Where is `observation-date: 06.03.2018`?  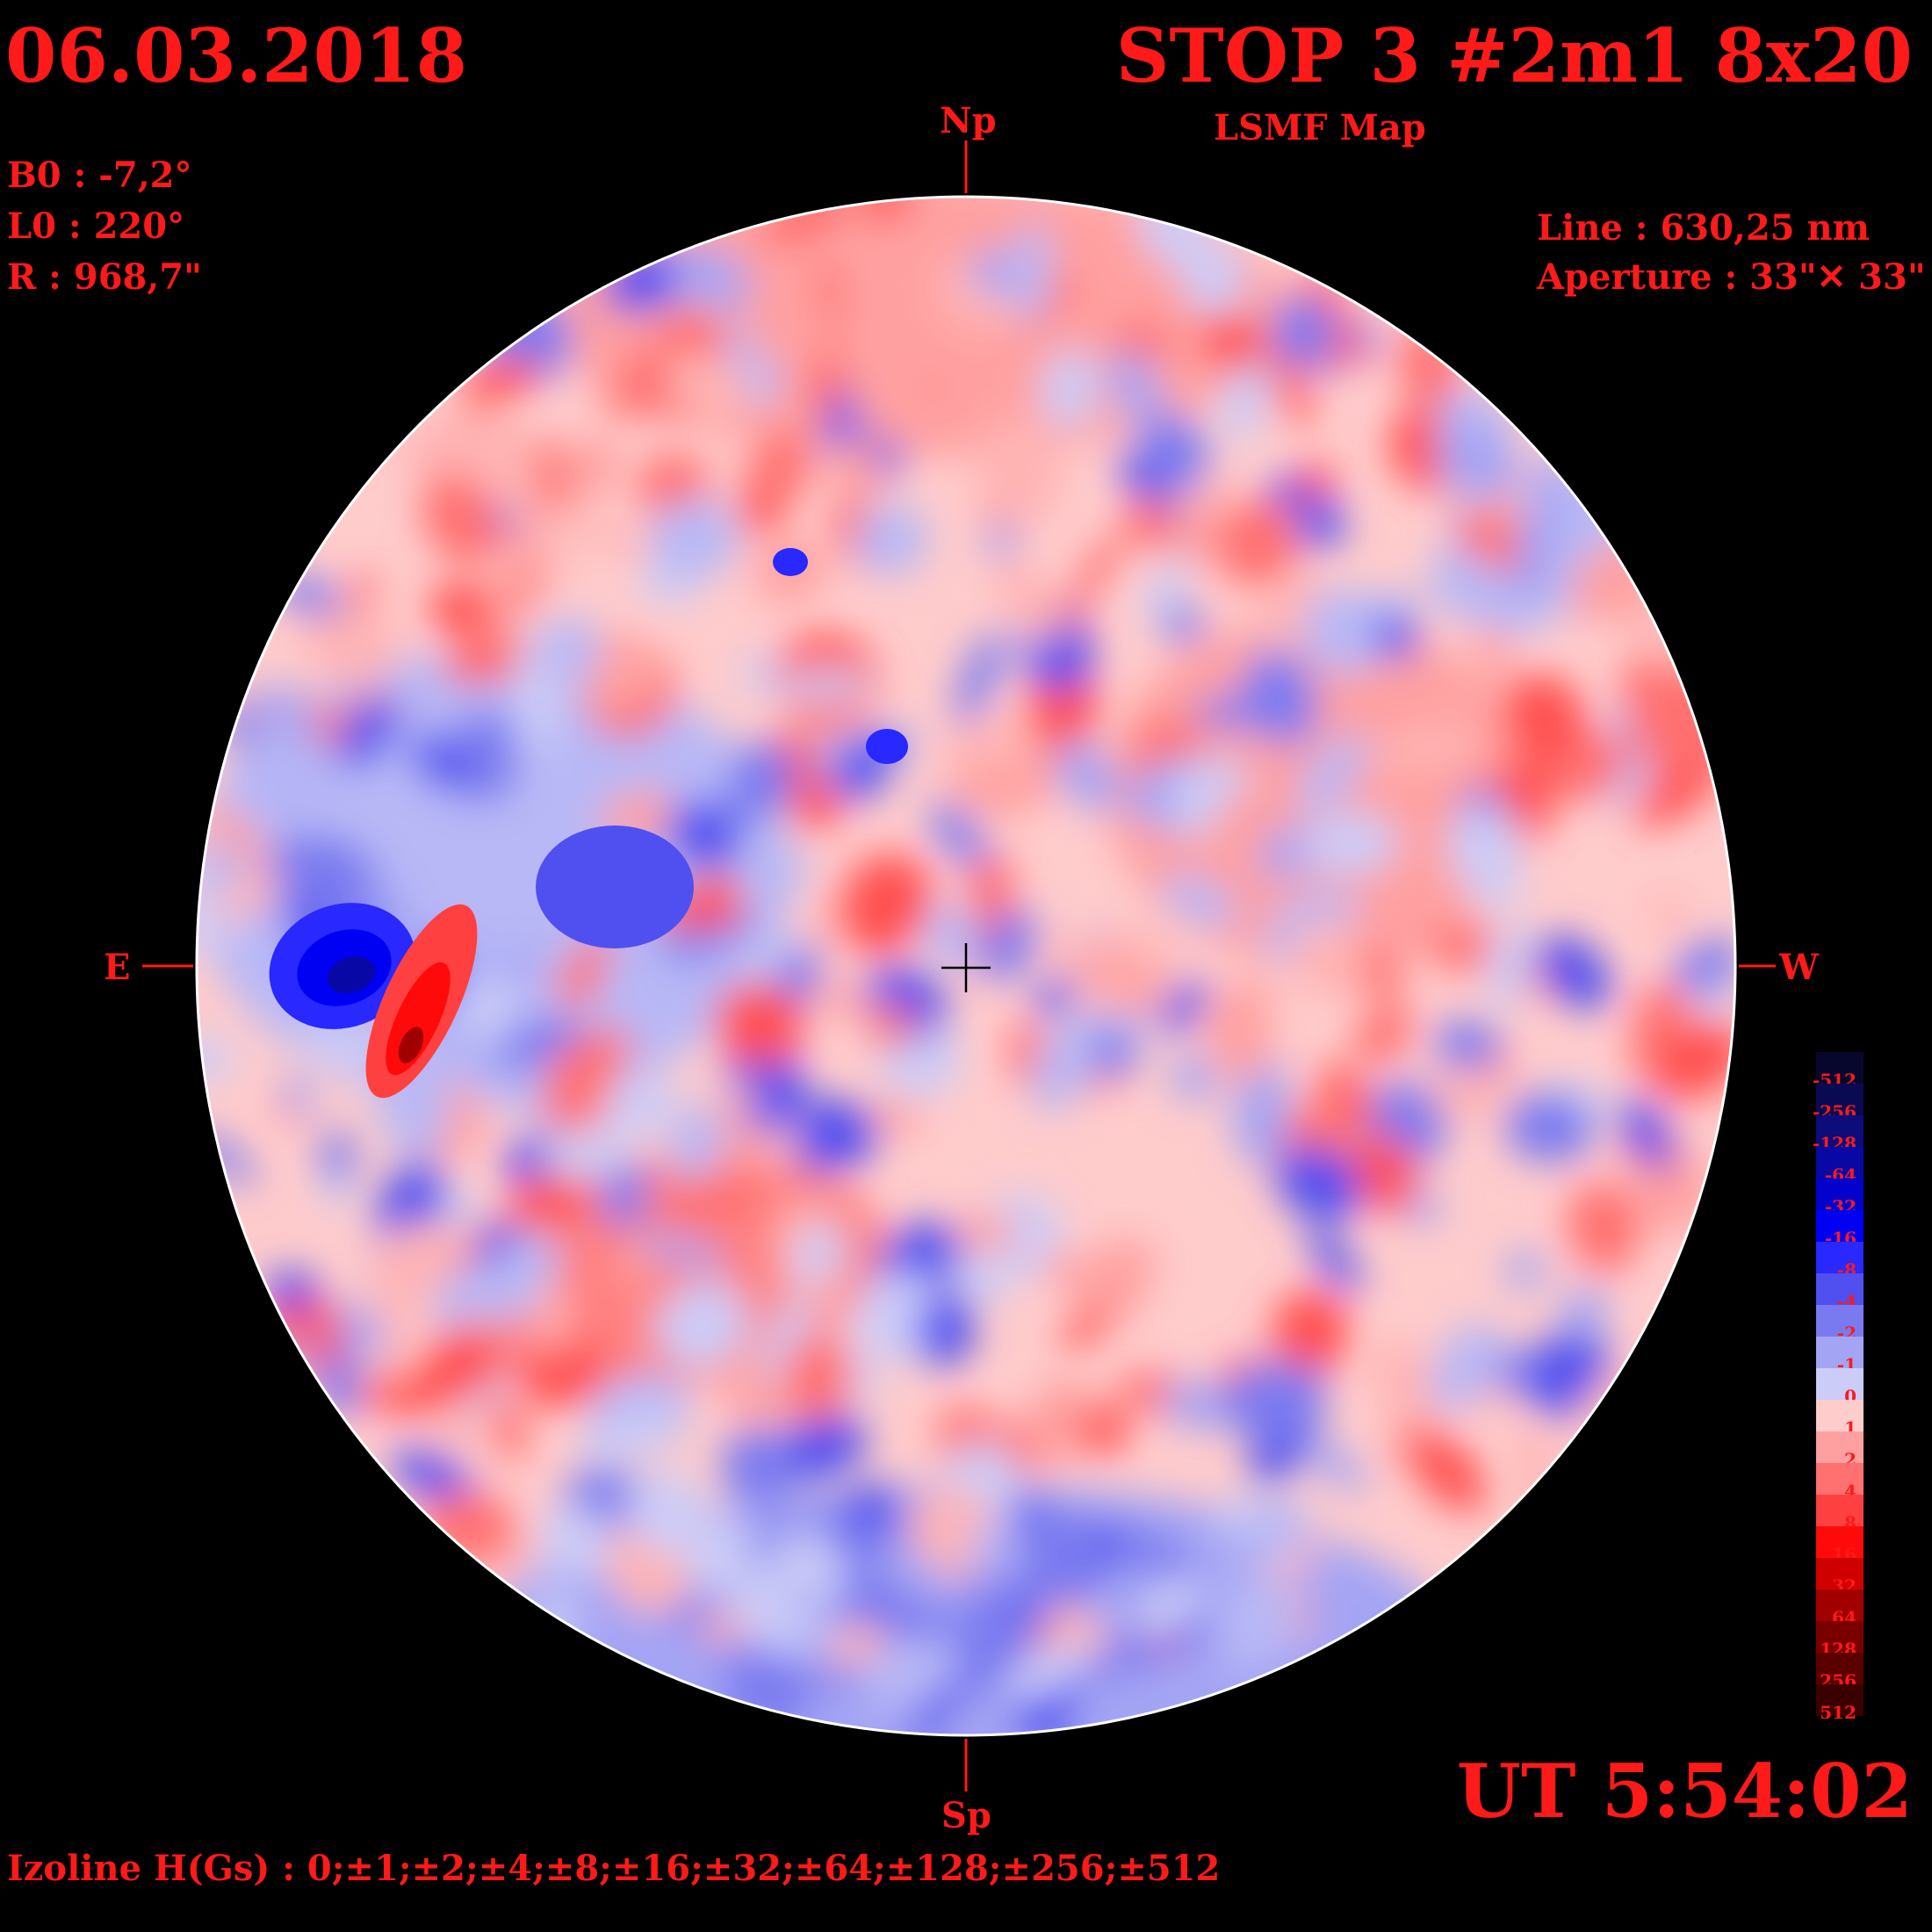
observation-date: 06.03.2018 is located at coordinates (236, 55).